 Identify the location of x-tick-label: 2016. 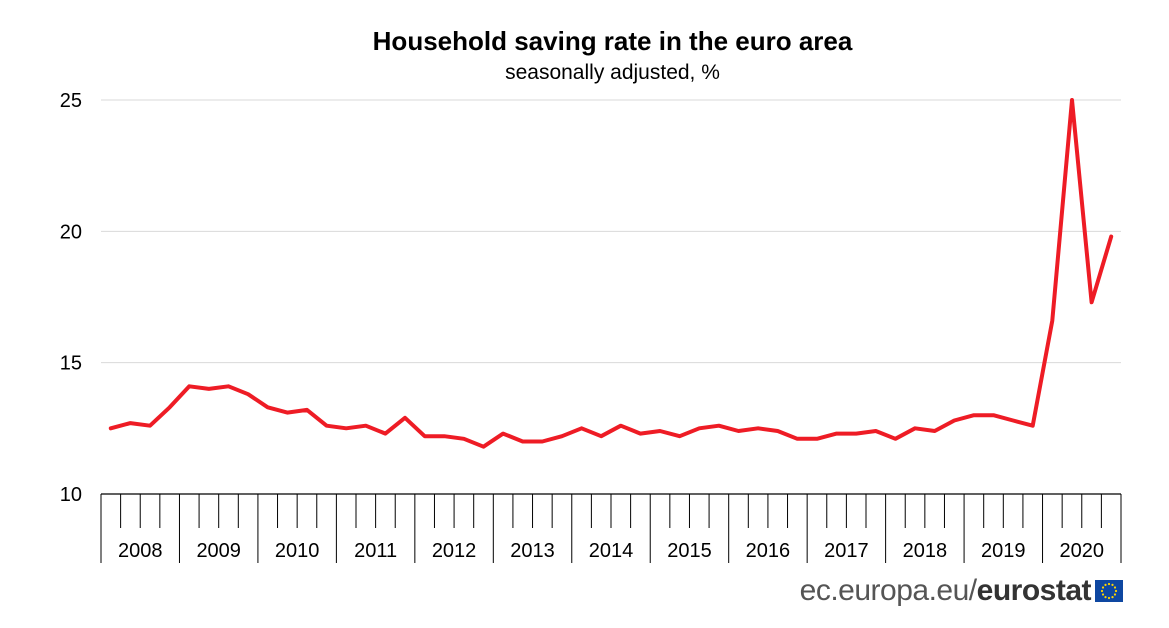
(768, 551).